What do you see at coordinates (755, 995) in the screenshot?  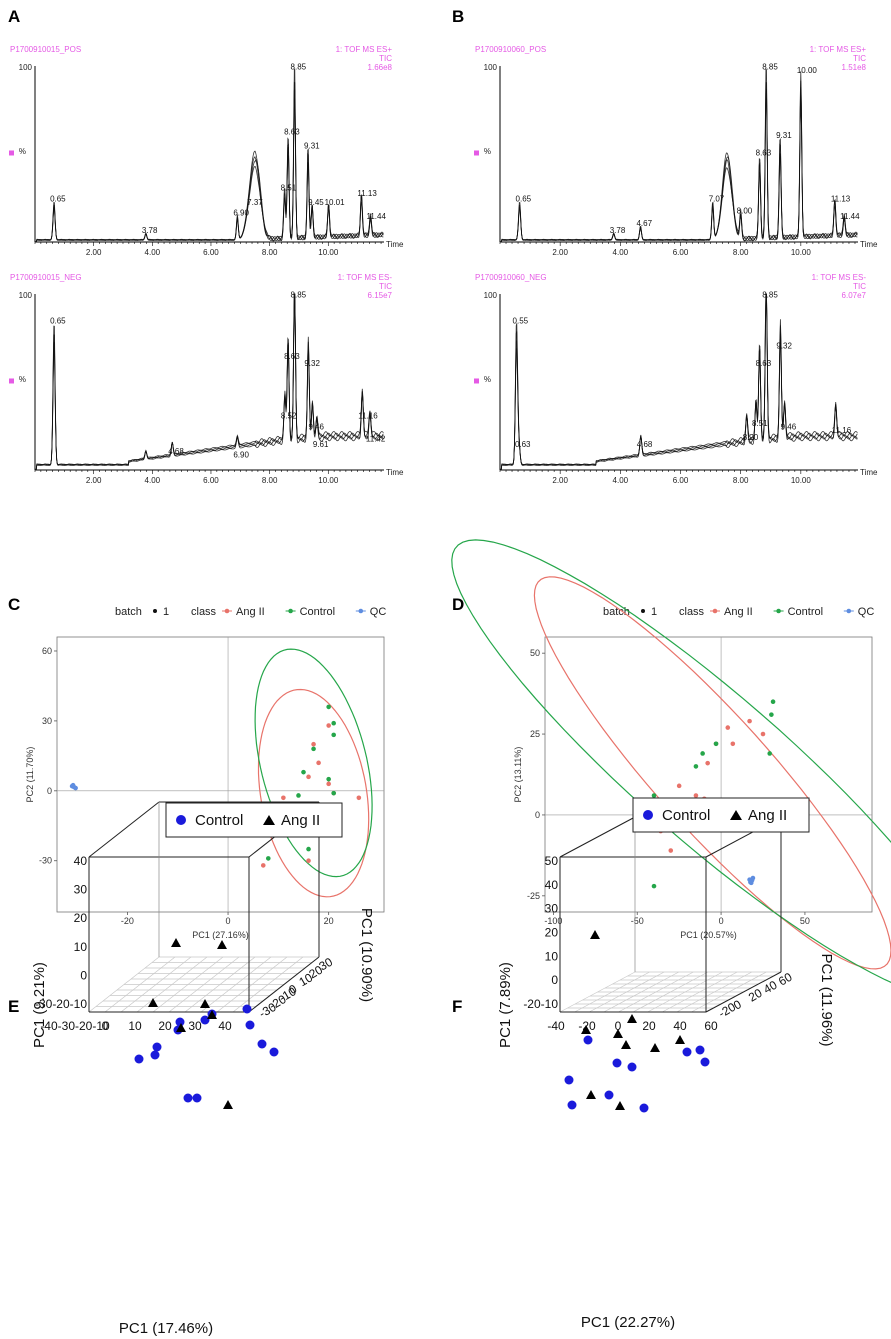 I see `y-tick-label: 20` at bounding box center [755, 995].